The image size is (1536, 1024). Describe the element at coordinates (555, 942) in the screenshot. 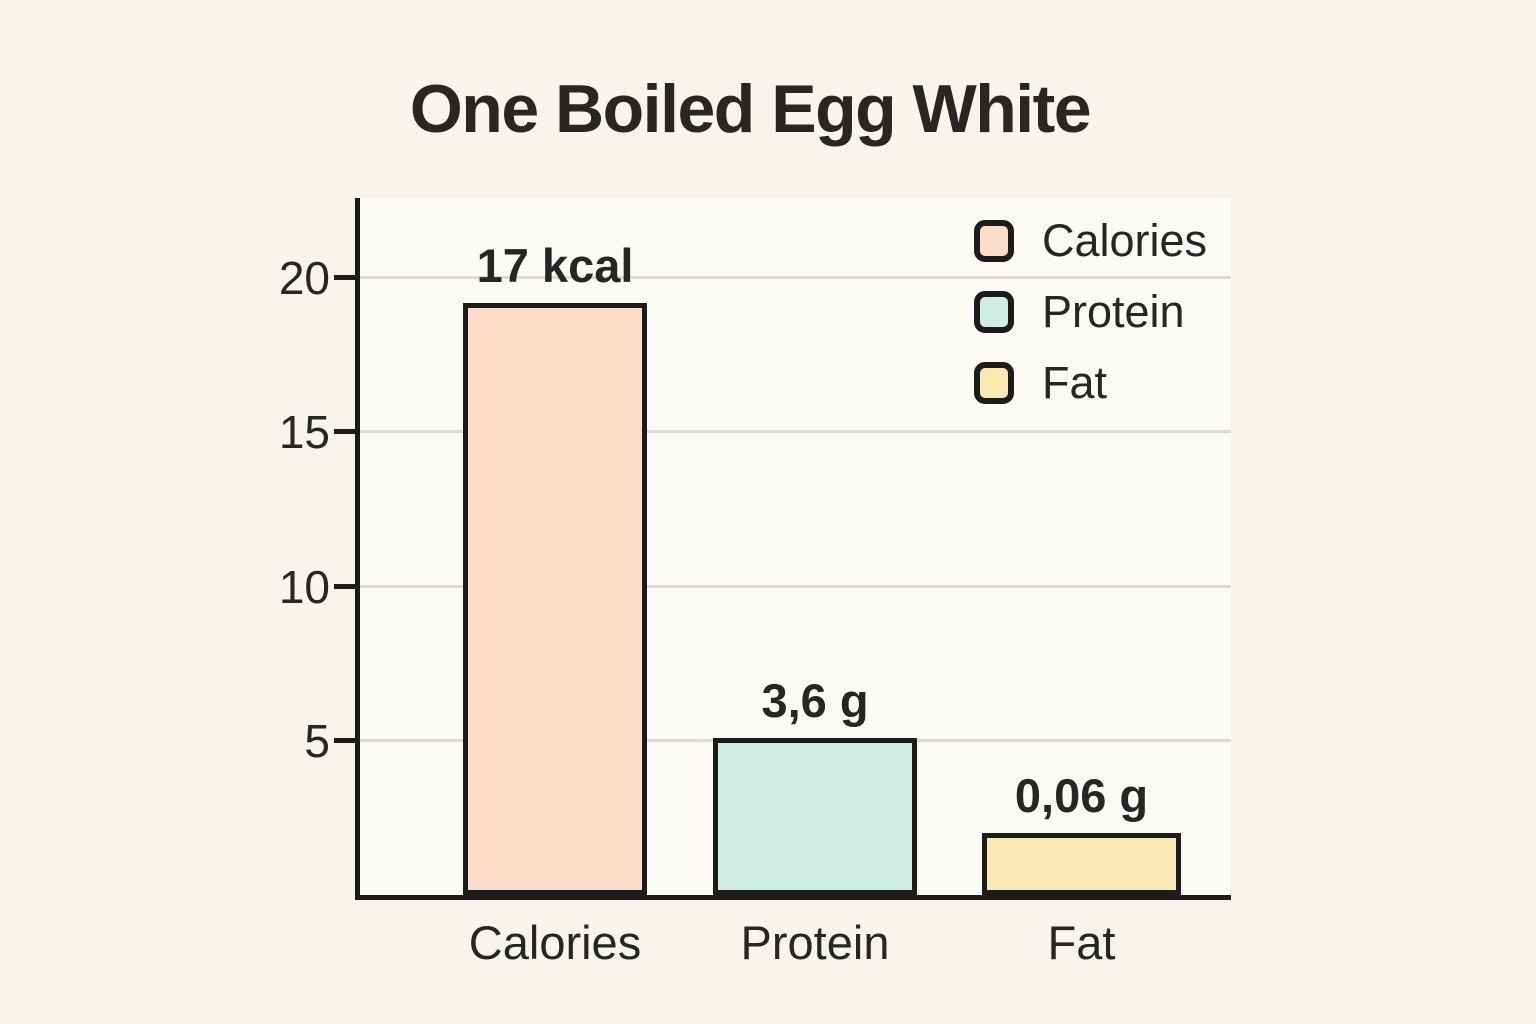

I see `x-axis-label-calories: Calories` at that location.